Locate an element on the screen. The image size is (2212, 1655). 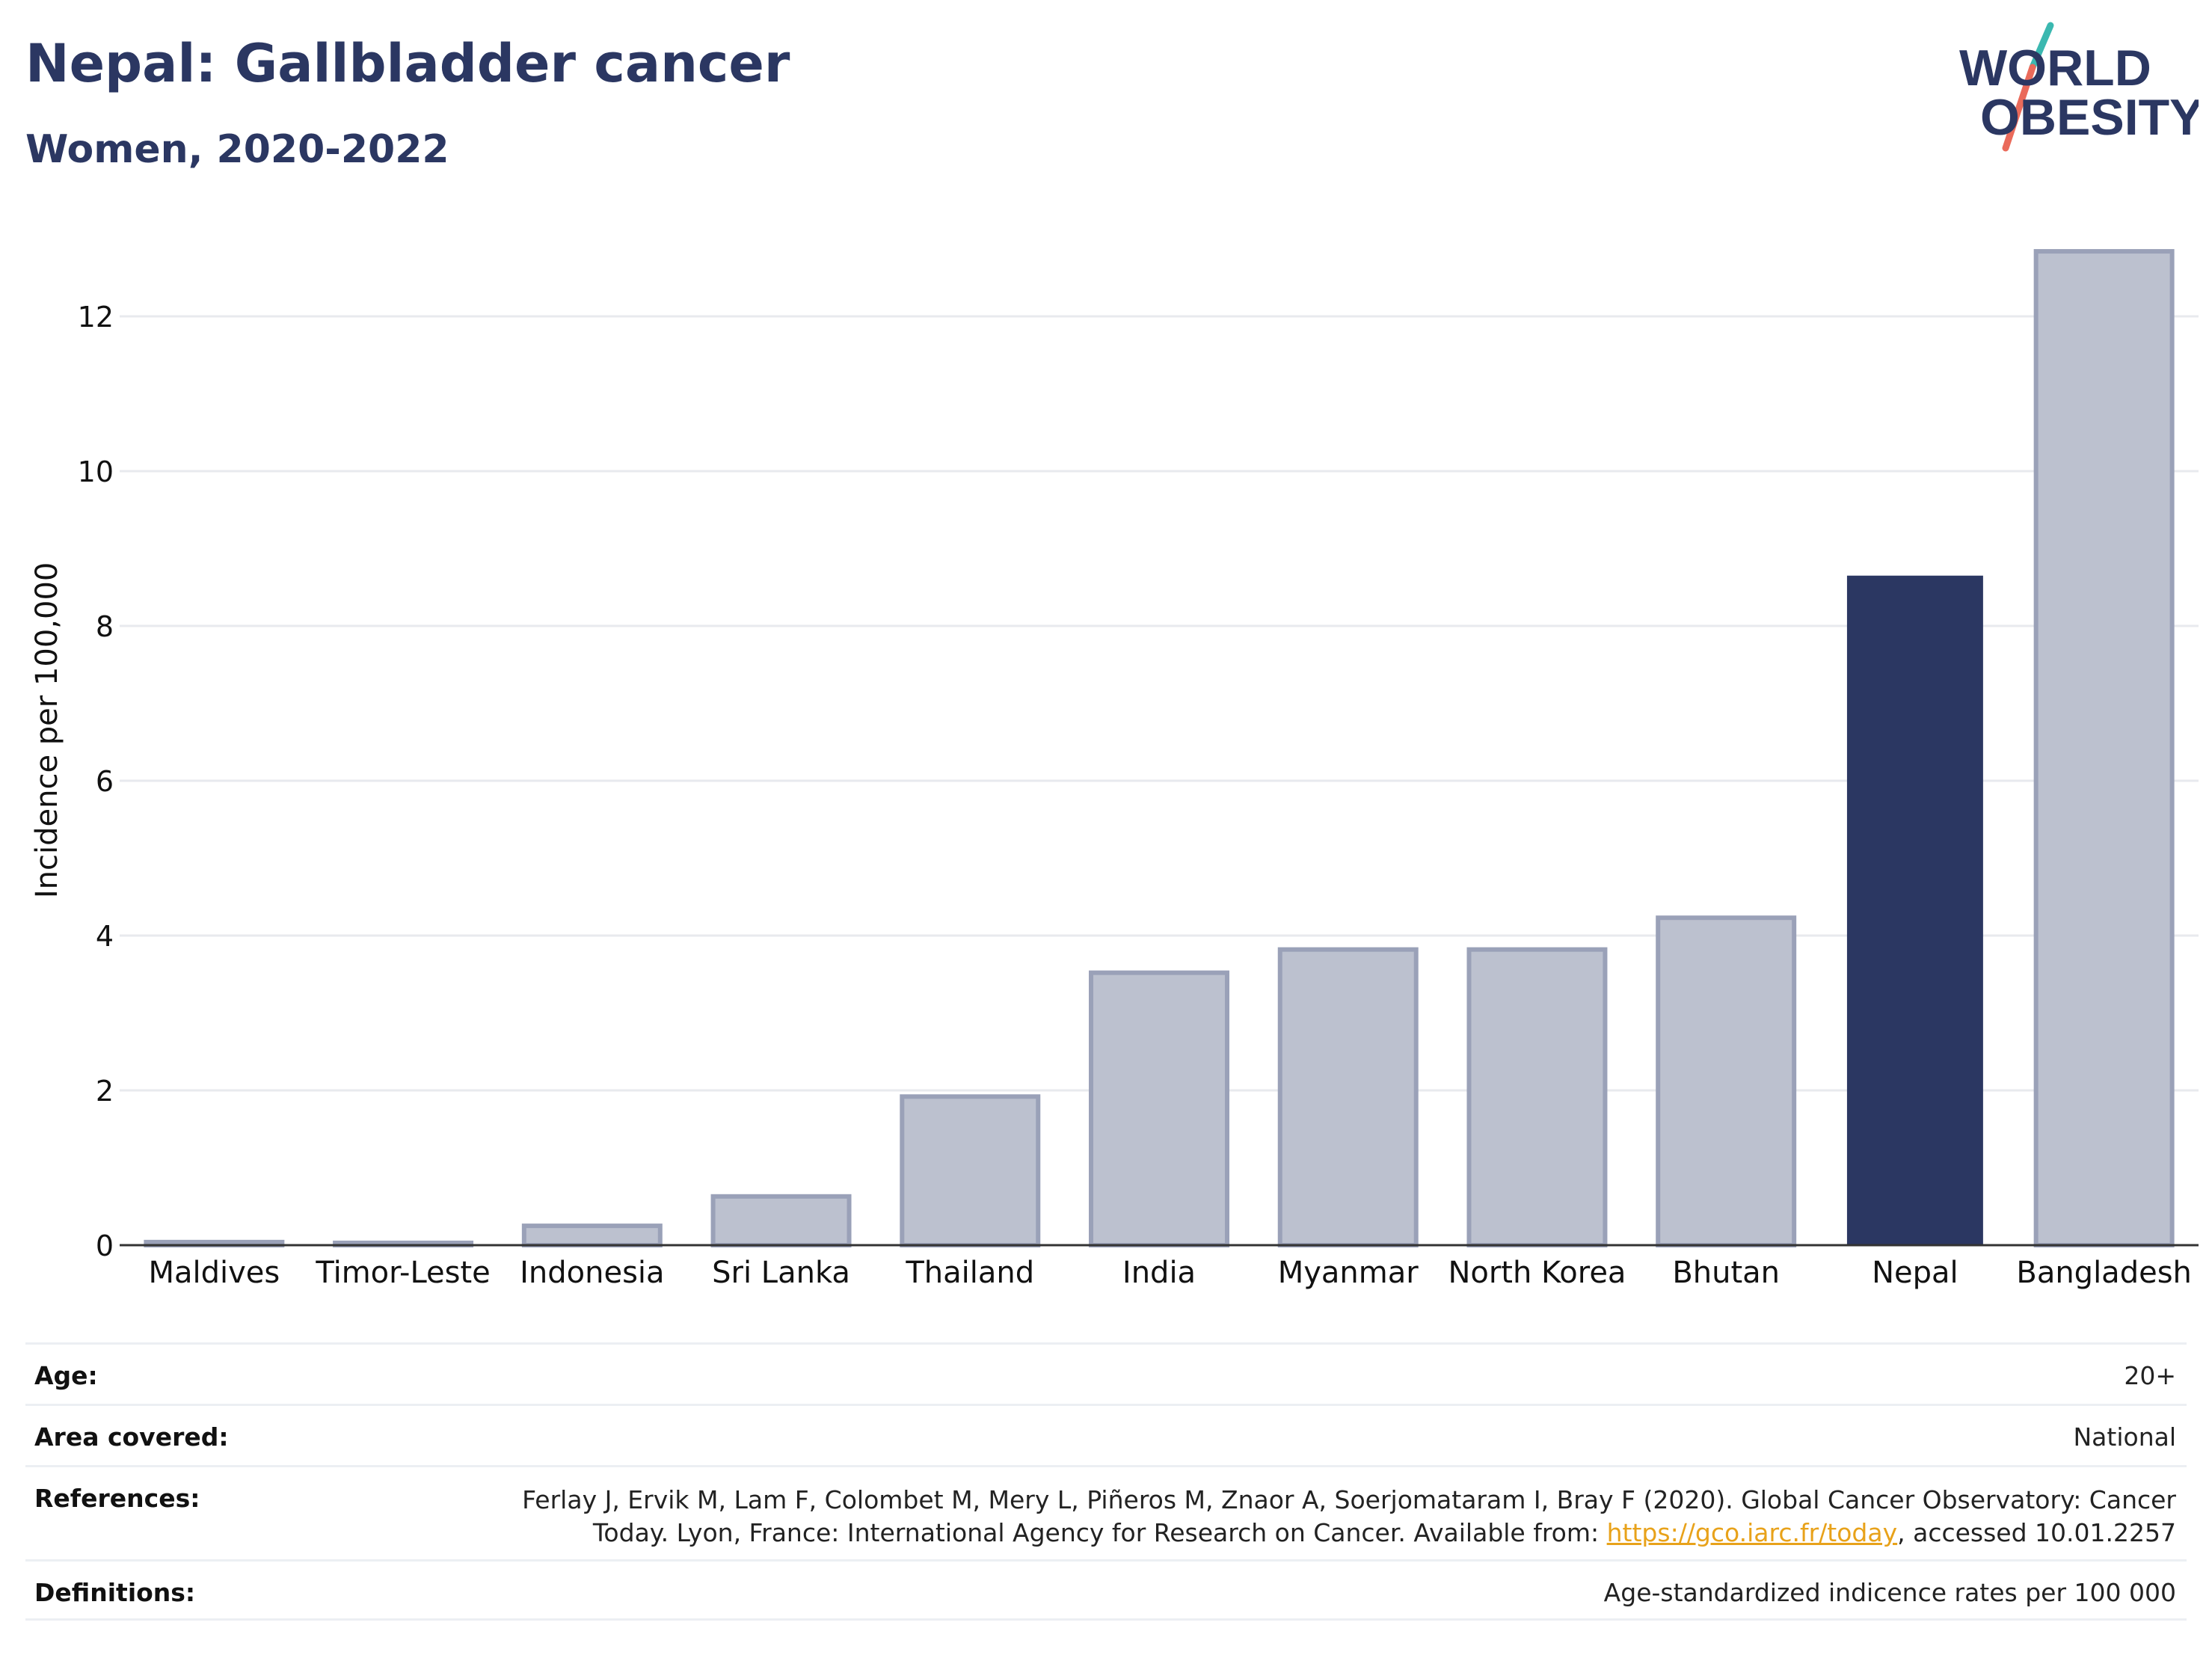
bar-sri-lanka is located at coordinates (781, 1221).